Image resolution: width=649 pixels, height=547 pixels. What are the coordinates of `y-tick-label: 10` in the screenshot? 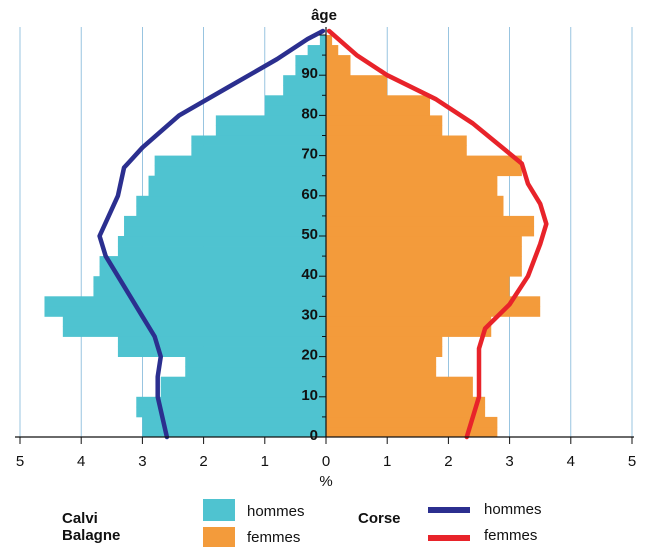 It's located at (309, 395).